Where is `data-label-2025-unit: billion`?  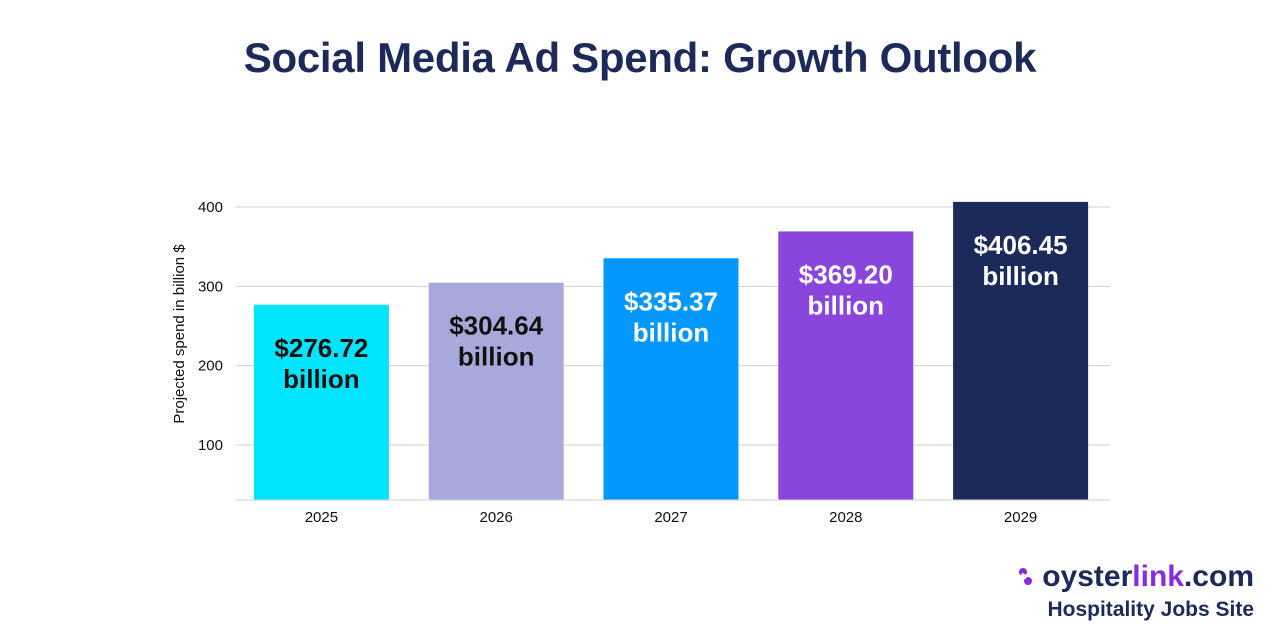
data-label-2025-unit: billion is located at coordinates (321, 379).